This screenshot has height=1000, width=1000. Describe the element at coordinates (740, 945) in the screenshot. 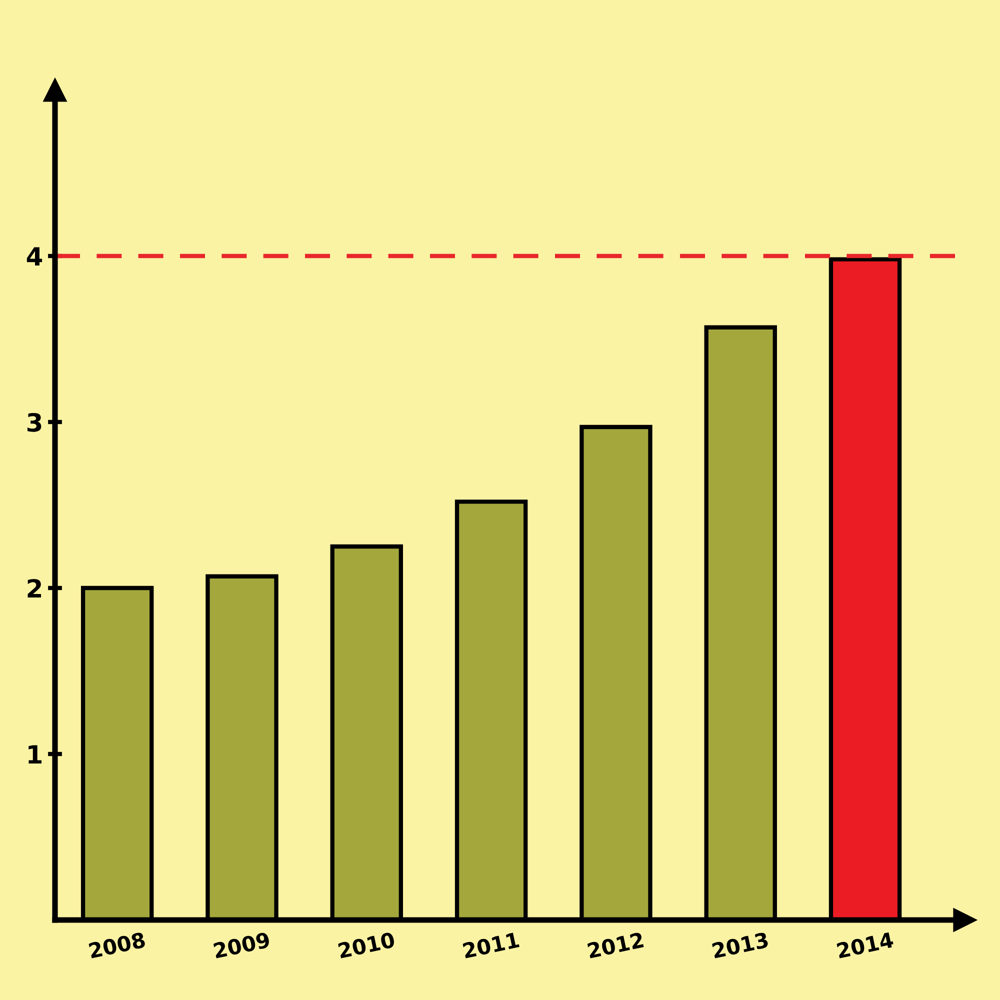

I see `x-tick-label: 2013` at that location.